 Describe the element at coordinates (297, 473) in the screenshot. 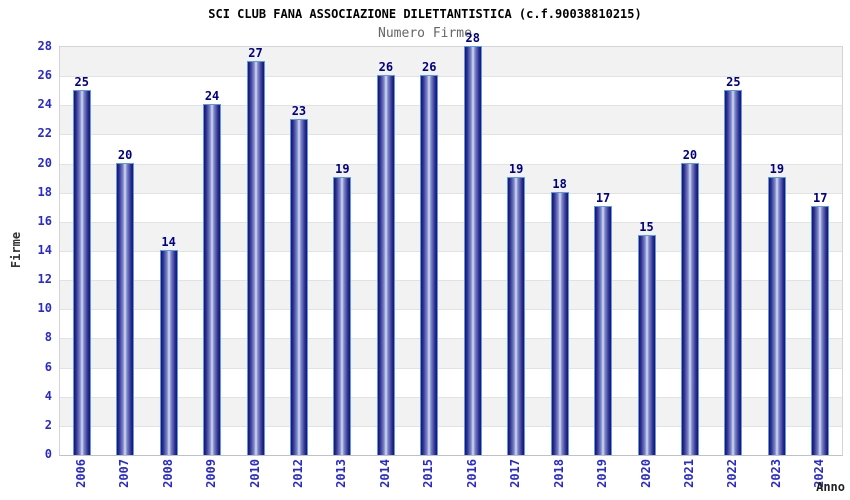

I see `x-tick-label: 2012` at that location.